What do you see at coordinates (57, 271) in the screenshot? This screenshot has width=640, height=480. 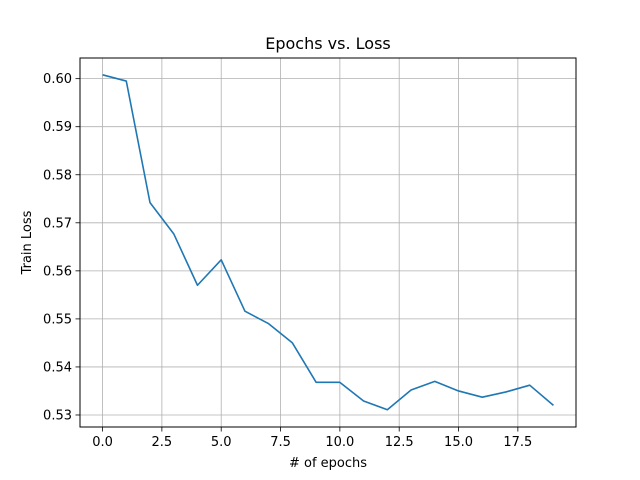 I see `y-tick-label: 0.56` at bounding box center [57, 271].